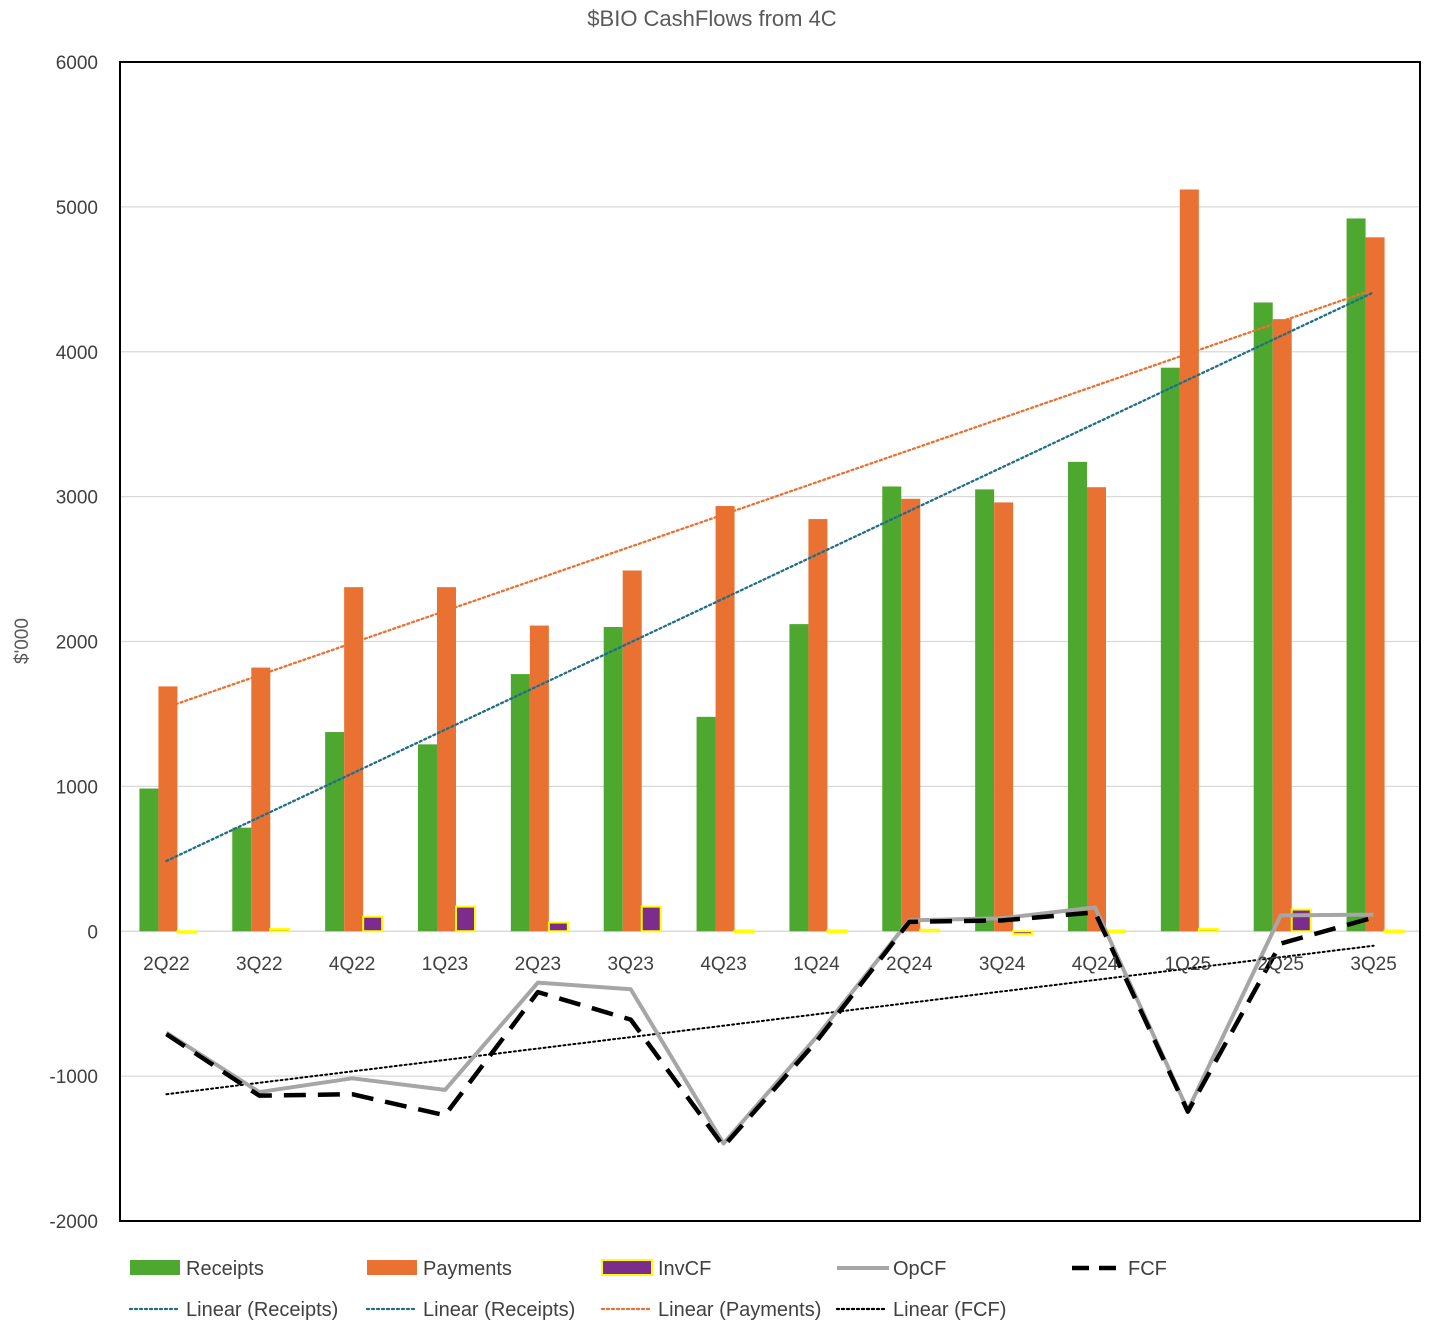 Image resolution: width=1441 pixels, height=1330 pixels. Describe the element at coordinates (242, 879) in the screenshot. I see `bar-receipts-3q22` at that location.